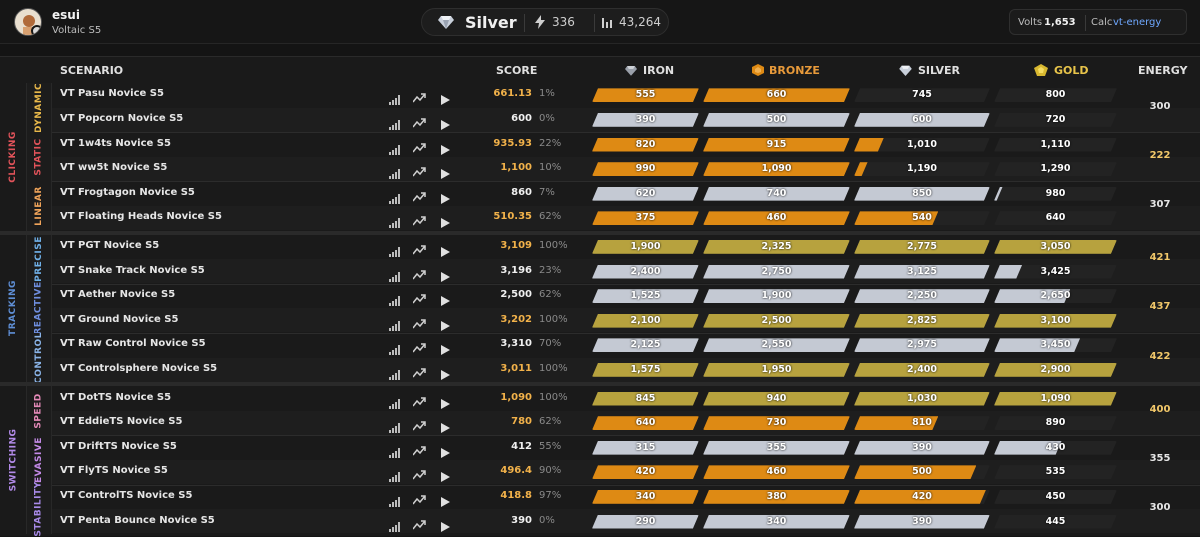 The width and height of the screenshot is (1200, 537). Describe the element at coordinates (645, 423) in the screenshot. I see `threshold-value: 640` at that location.